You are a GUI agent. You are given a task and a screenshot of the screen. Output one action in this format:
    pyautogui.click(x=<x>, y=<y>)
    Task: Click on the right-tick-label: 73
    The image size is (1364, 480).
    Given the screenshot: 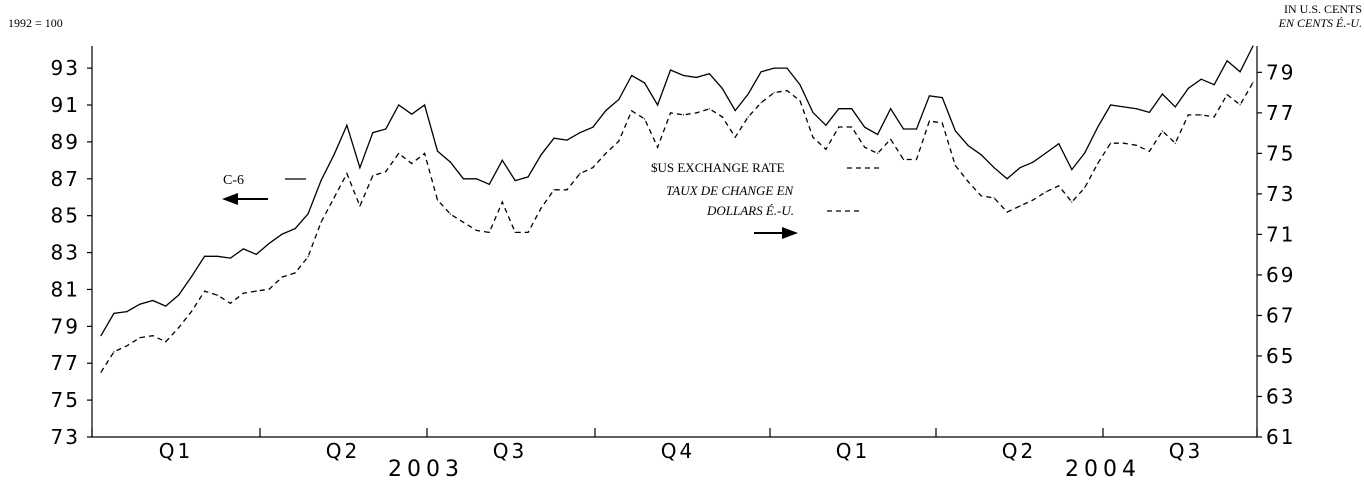 What is the action you would take?
    pyautogui.click(x=1280, y=194)
    